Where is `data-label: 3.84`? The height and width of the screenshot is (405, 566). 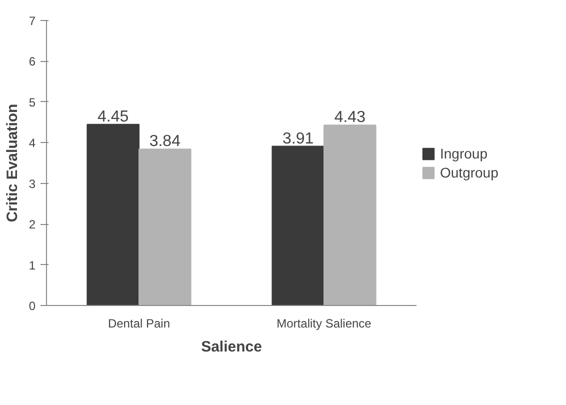 data-label: 3.84 is located at coordinates (165, 141).